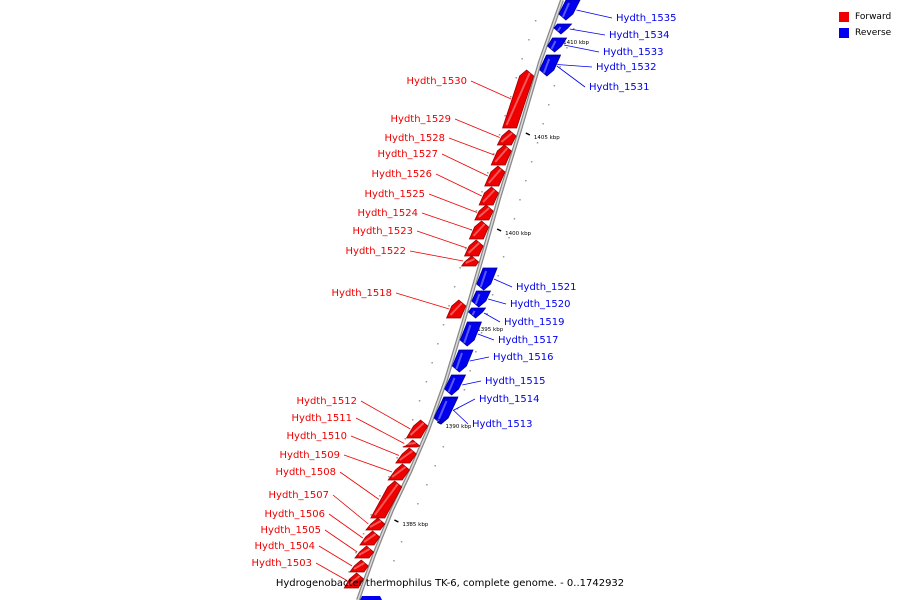  Describe the element at coordinates (396, 521) in the screenshot. I see `scale-tick` at that location.